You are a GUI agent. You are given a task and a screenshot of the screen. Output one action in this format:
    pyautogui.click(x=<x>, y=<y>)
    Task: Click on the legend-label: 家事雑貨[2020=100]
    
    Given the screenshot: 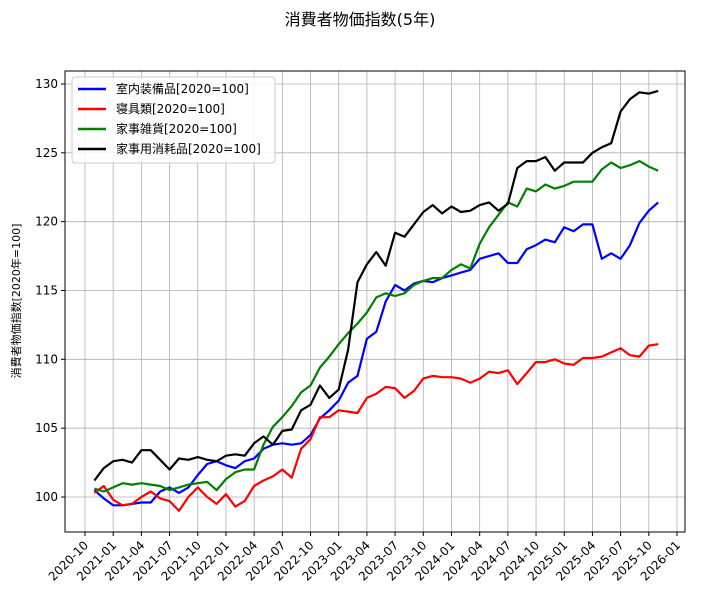 What is the action you would take?
    pyautogui.click(x=176, y=128)
    